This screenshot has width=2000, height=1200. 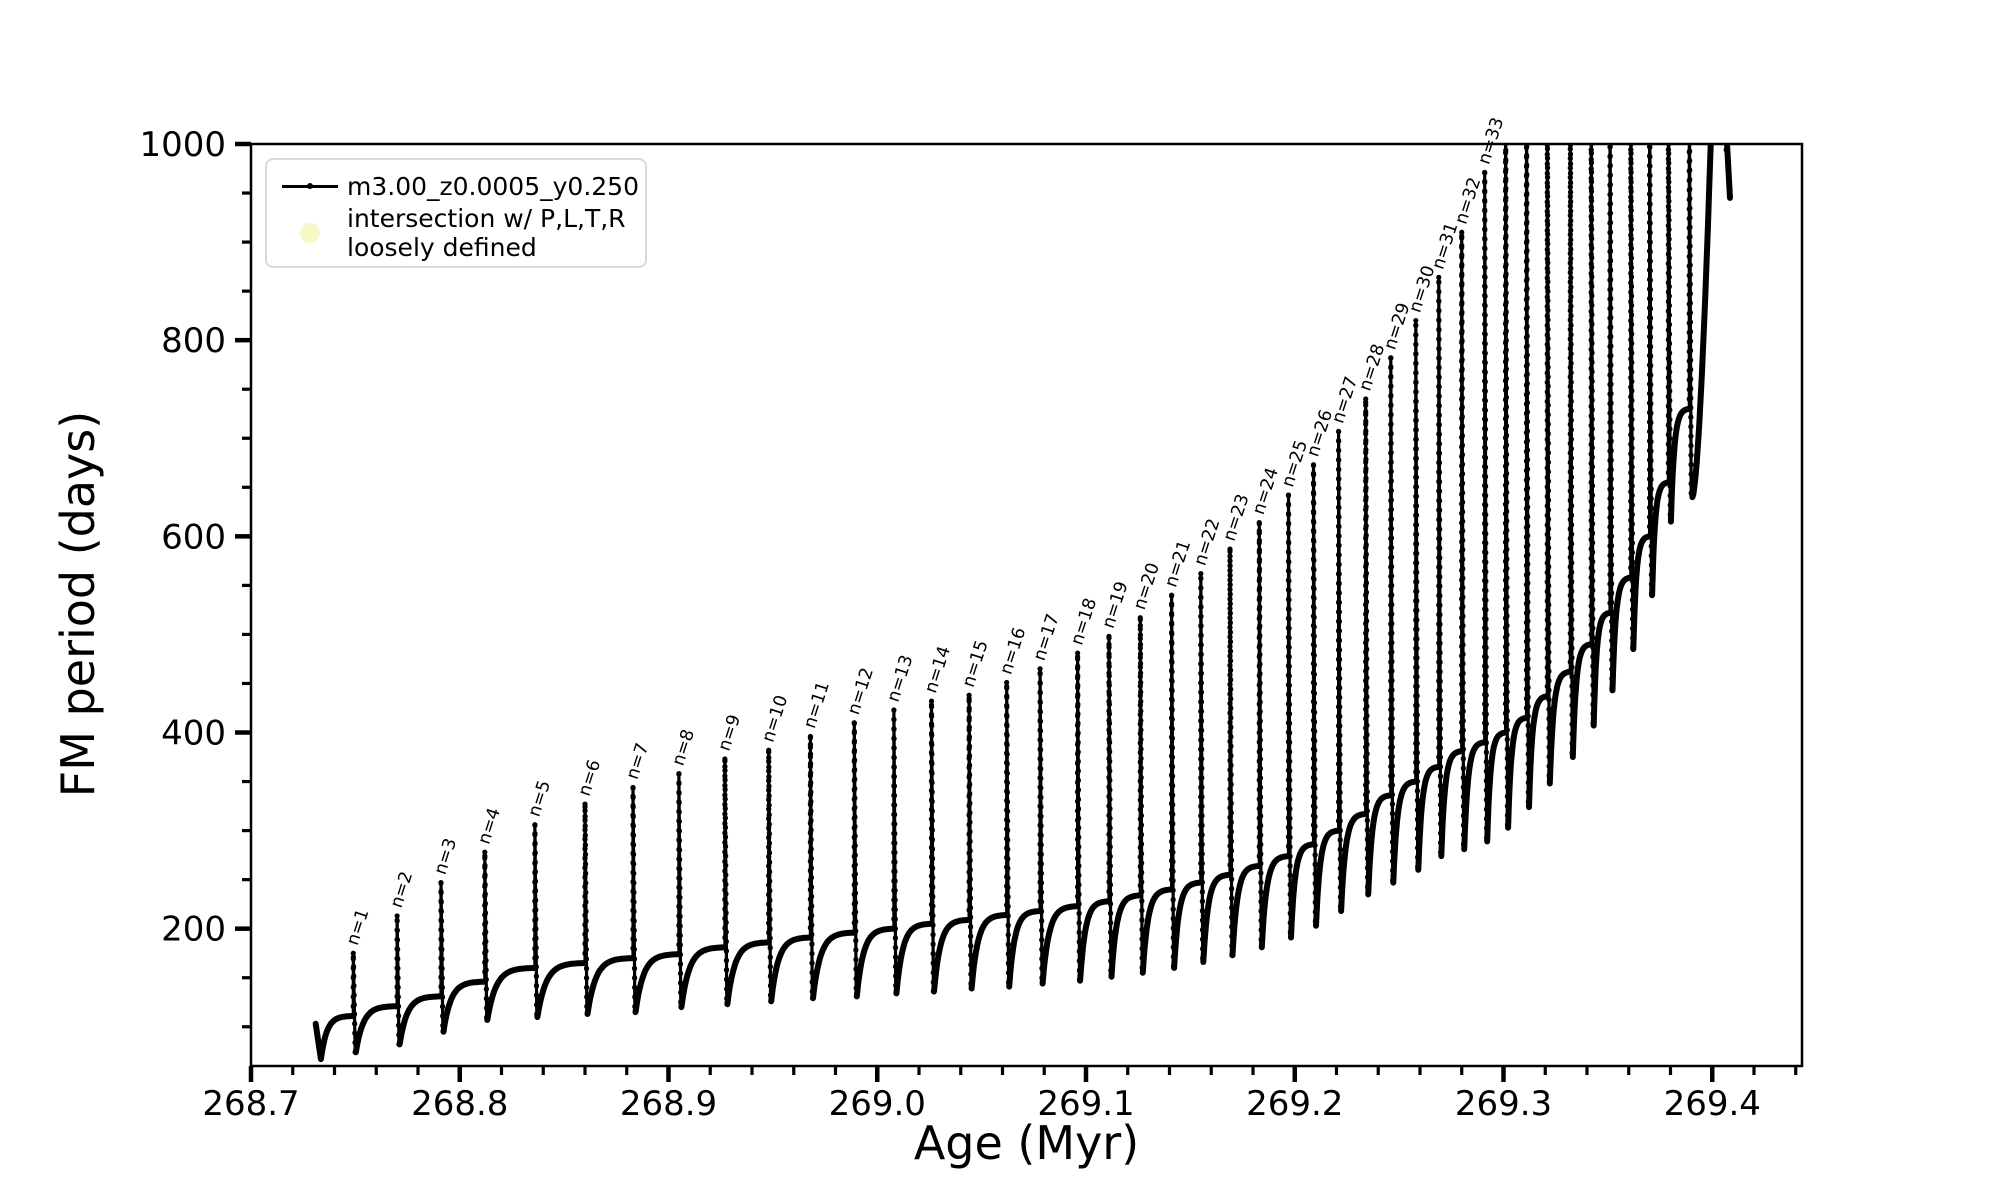 What do you see at coordinates (250, 1104) in the screenshot?
I see `x-tick-label: 268.7` at bounding box center [250, 1104].